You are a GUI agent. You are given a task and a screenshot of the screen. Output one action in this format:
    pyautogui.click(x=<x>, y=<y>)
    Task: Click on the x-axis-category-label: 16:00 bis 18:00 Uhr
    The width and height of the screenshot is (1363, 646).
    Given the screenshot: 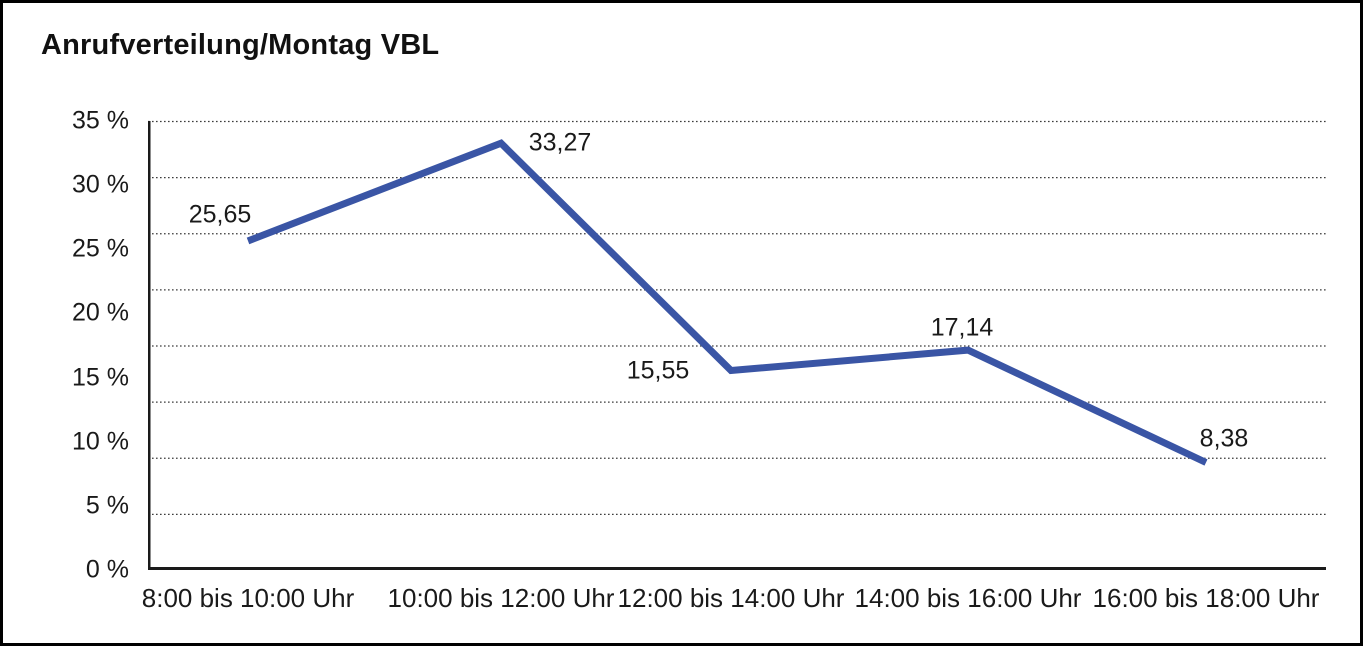 What is the action you would take?
    pyautogui.click(x=1206, y=598)
    